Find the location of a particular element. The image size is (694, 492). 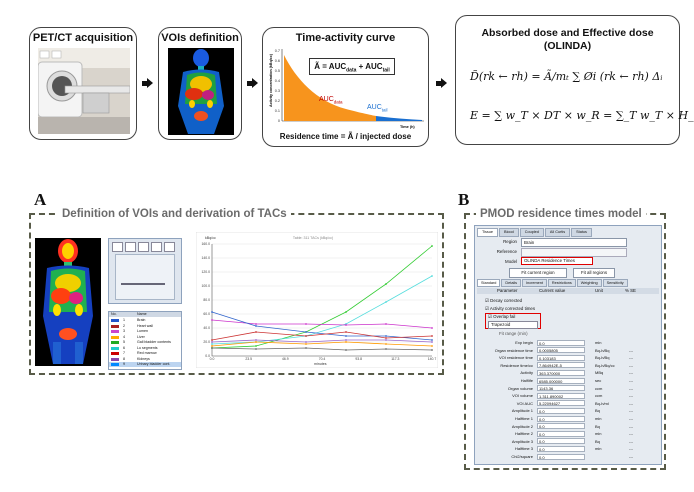

voi-list-item: 2 Heart wall is located at coordinates (145, 326).